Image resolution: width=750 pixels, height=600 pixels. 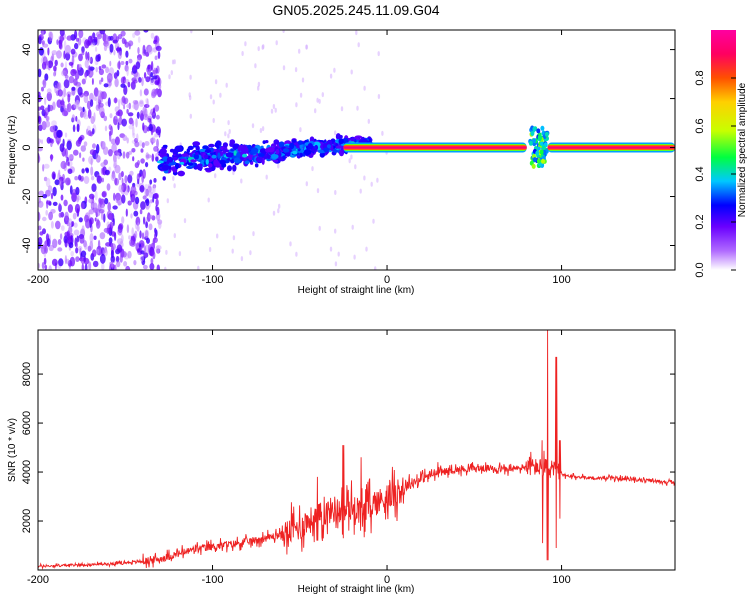 What do you see at coordinates (742, 149) in the screenshot?
I see `colorbar-label: Normalized spectral amplitude` at bounding box center [742, 149].